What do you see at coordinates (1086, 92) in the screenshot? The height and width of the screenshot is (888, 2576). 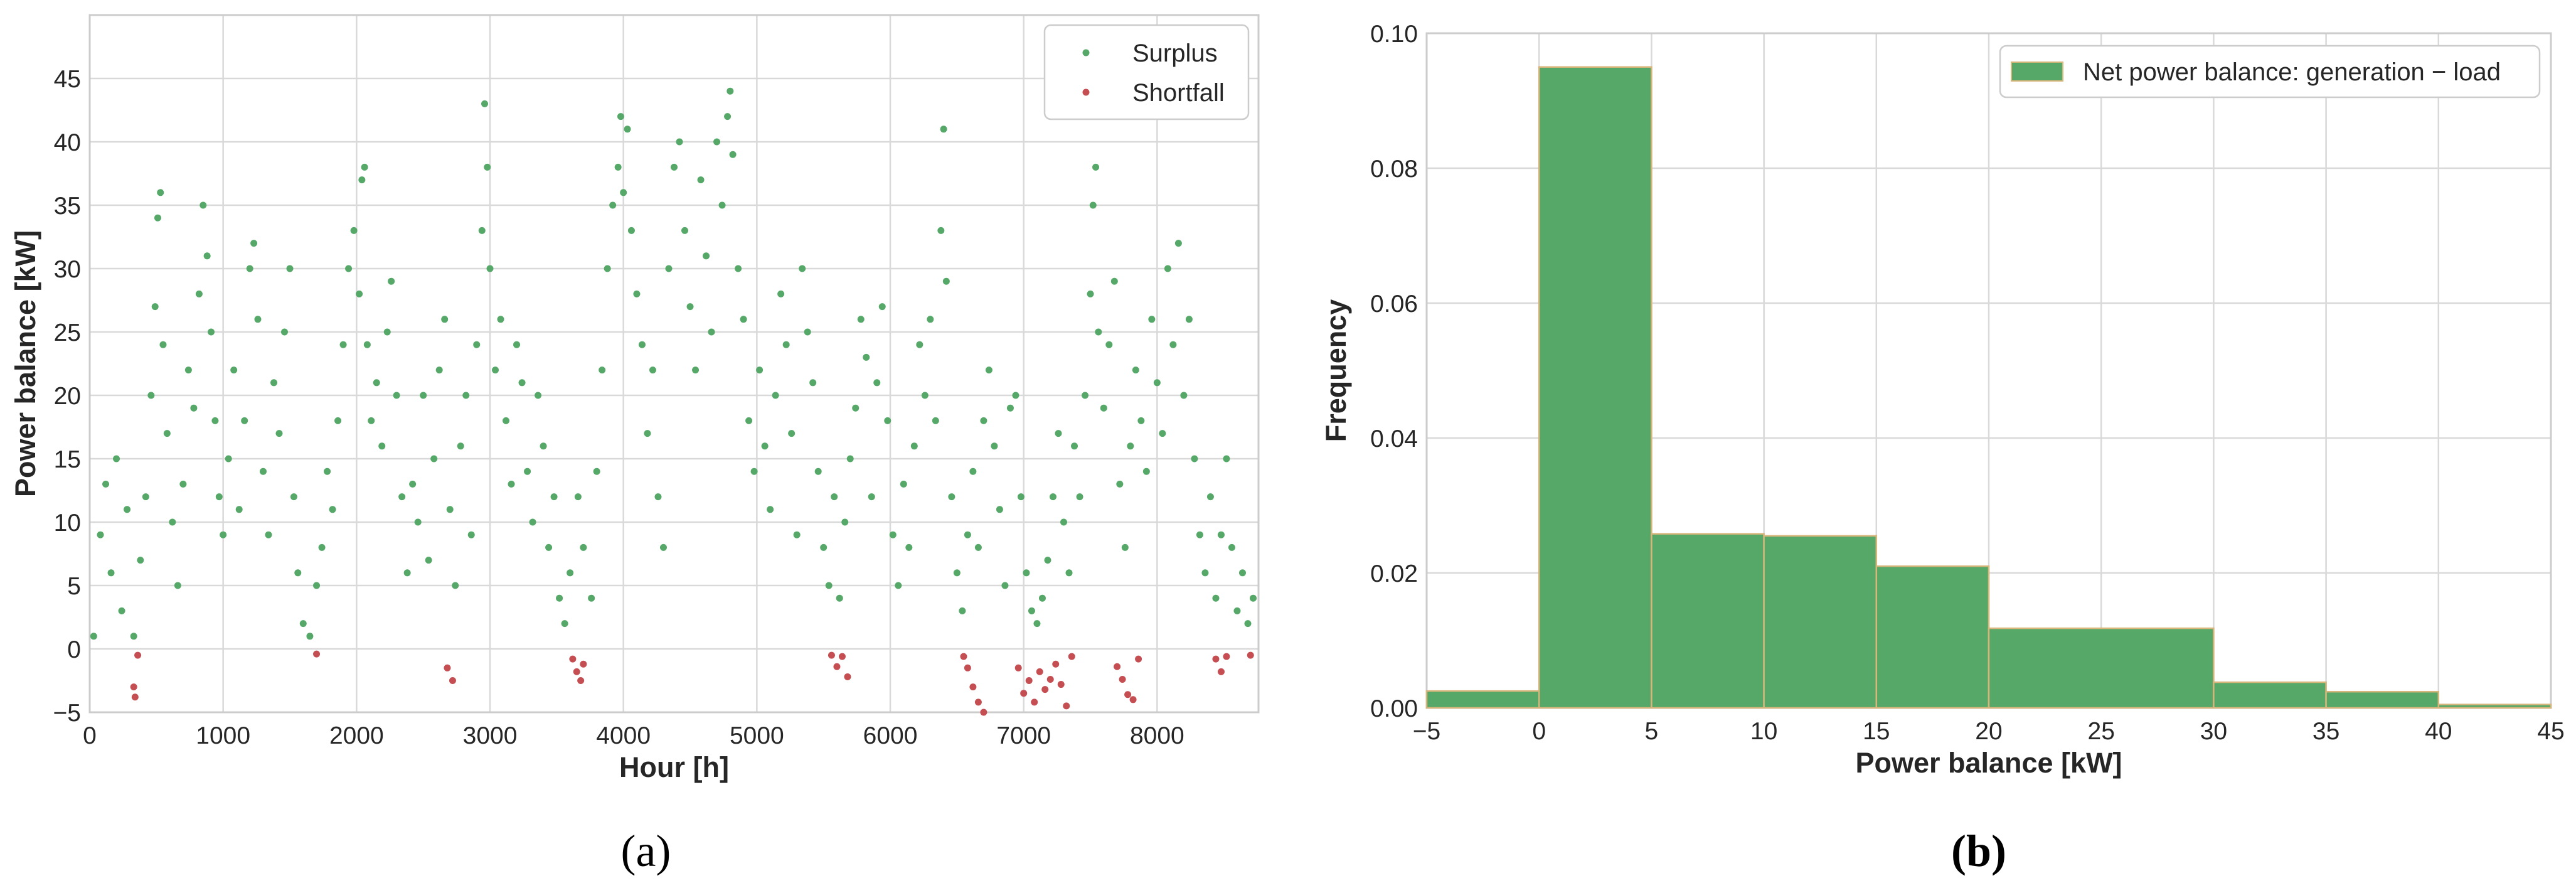 I see `legend-marker` at bounding box center [1086, 92].